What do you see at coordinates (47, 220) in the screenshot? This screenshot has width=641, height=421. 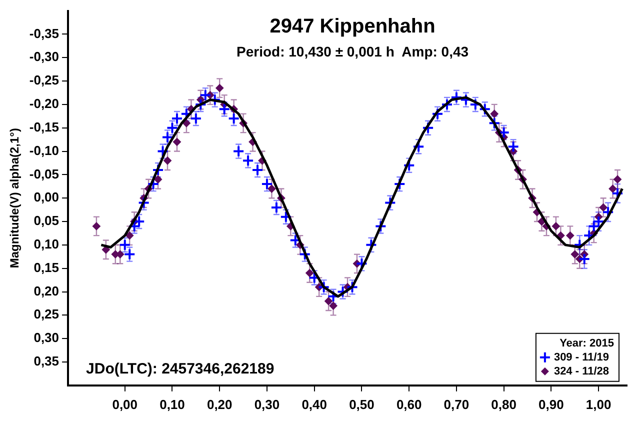 I see `y-tick-label: 0,05` at bounding box center [47, 220].